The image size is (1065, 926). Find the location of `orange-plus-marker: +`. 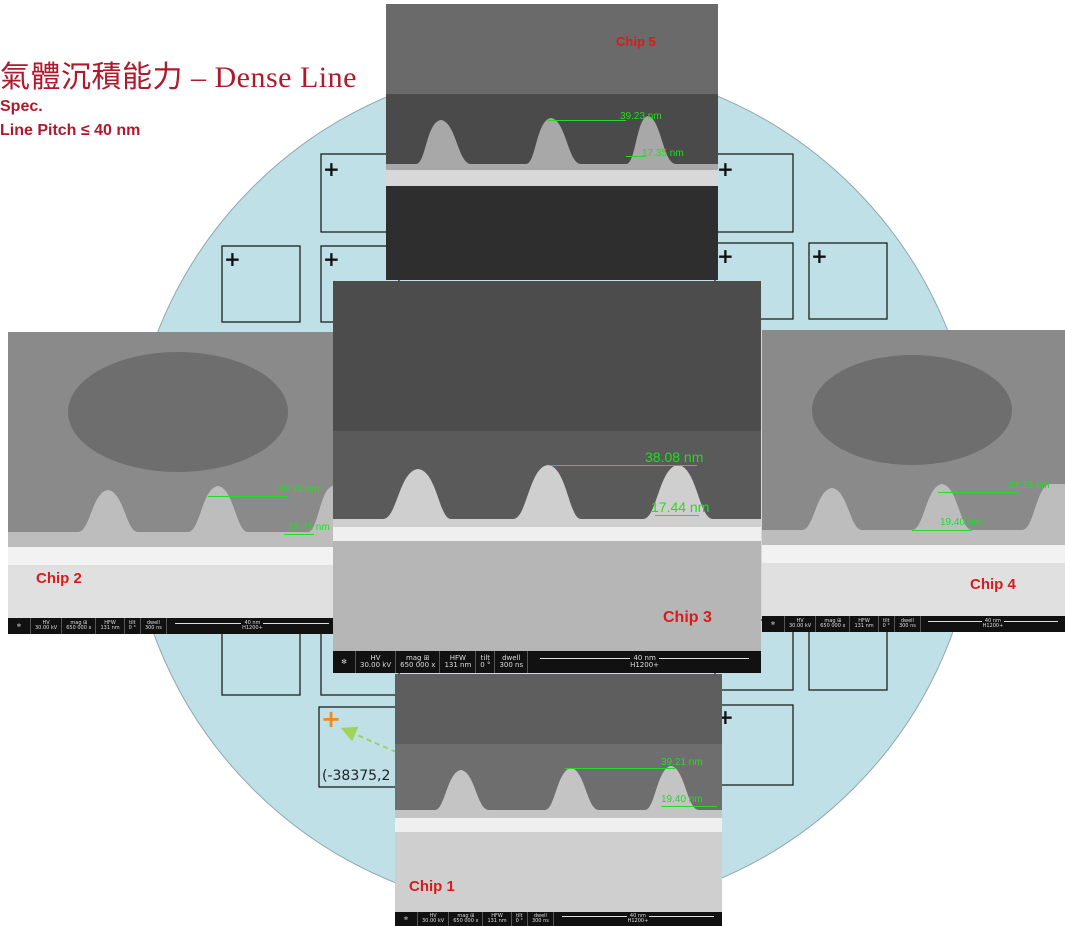

orange-plus-marker: + is located at coordinates (331, 719).